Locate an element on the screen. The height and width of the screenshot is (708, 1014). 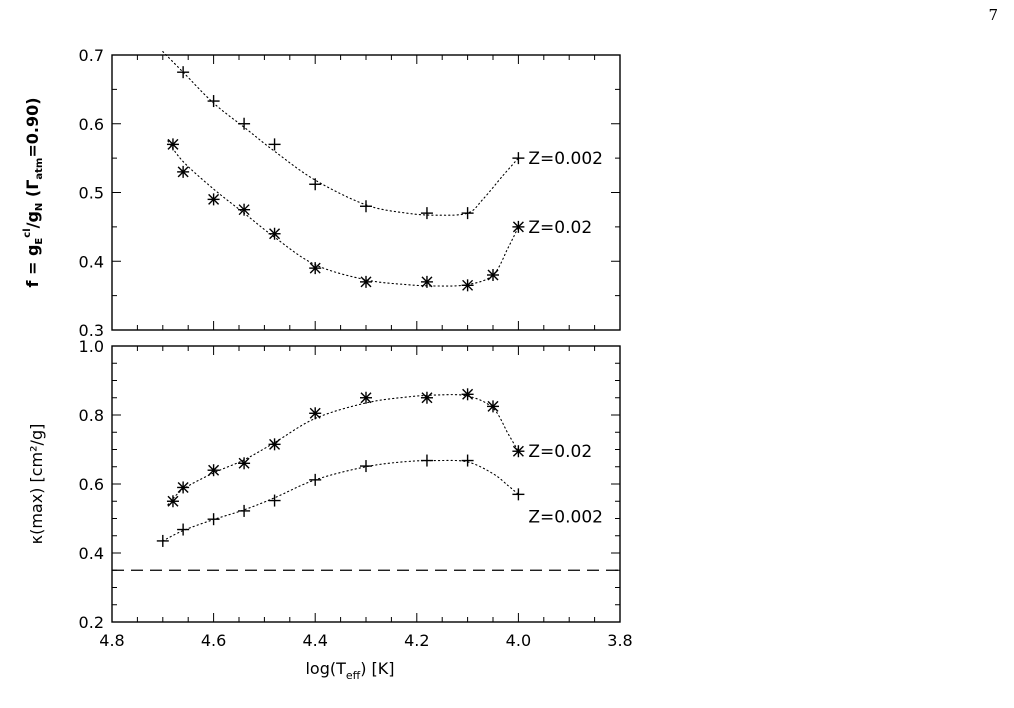
y-tick-label: 0.7 is located at coordinates (91, 55).